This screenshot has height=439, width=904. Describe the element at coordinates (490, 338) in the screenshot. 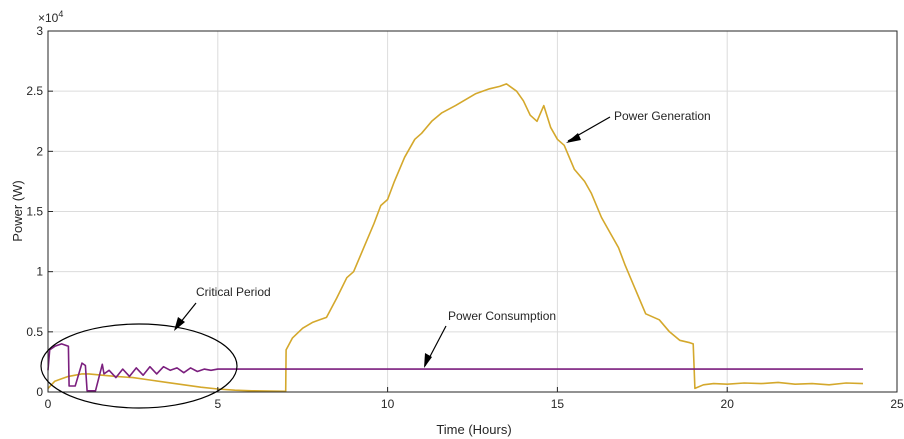

I see `annotation-consumption: Power Consumption` at that location.